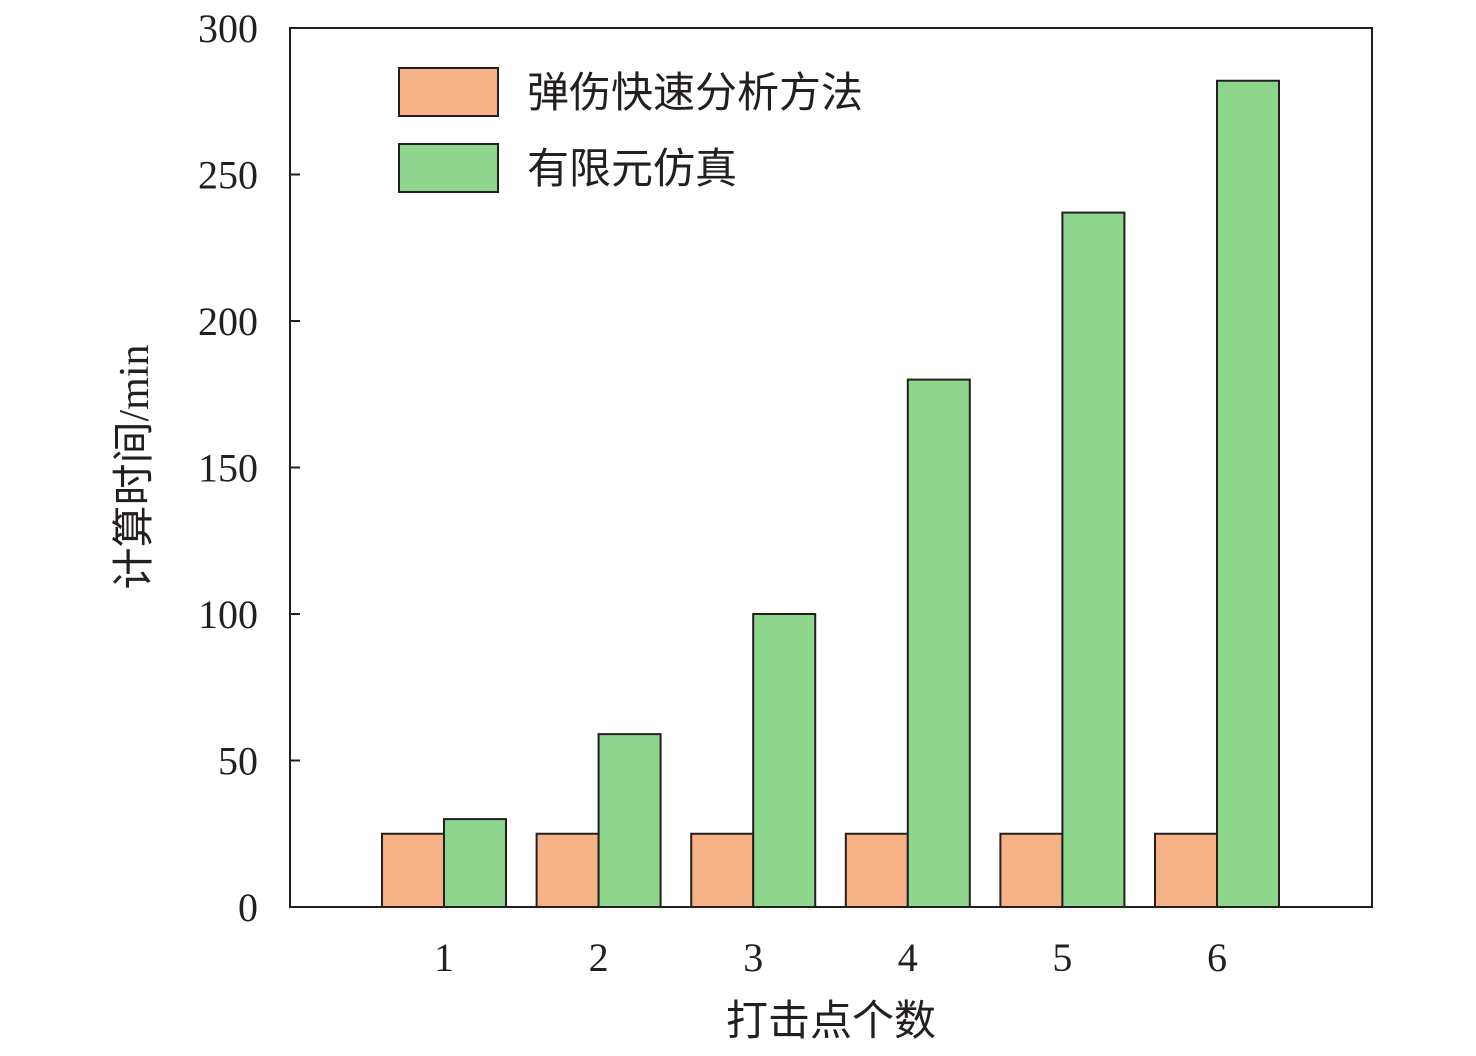 This screenshot has width=1476, height=1056. Describe the element at coordinates (228, 468) in the screenshot. I see `y-tick-label-150: 150` at that location.